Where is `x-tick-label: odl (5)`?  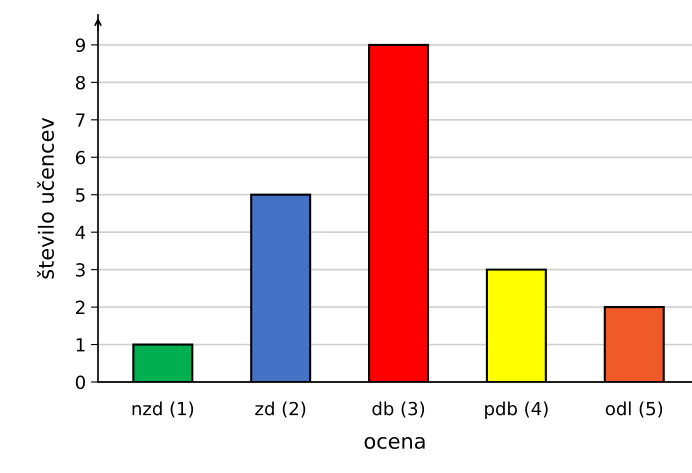 x-tick-label: odl (5) is located at coordinates (634, 409).